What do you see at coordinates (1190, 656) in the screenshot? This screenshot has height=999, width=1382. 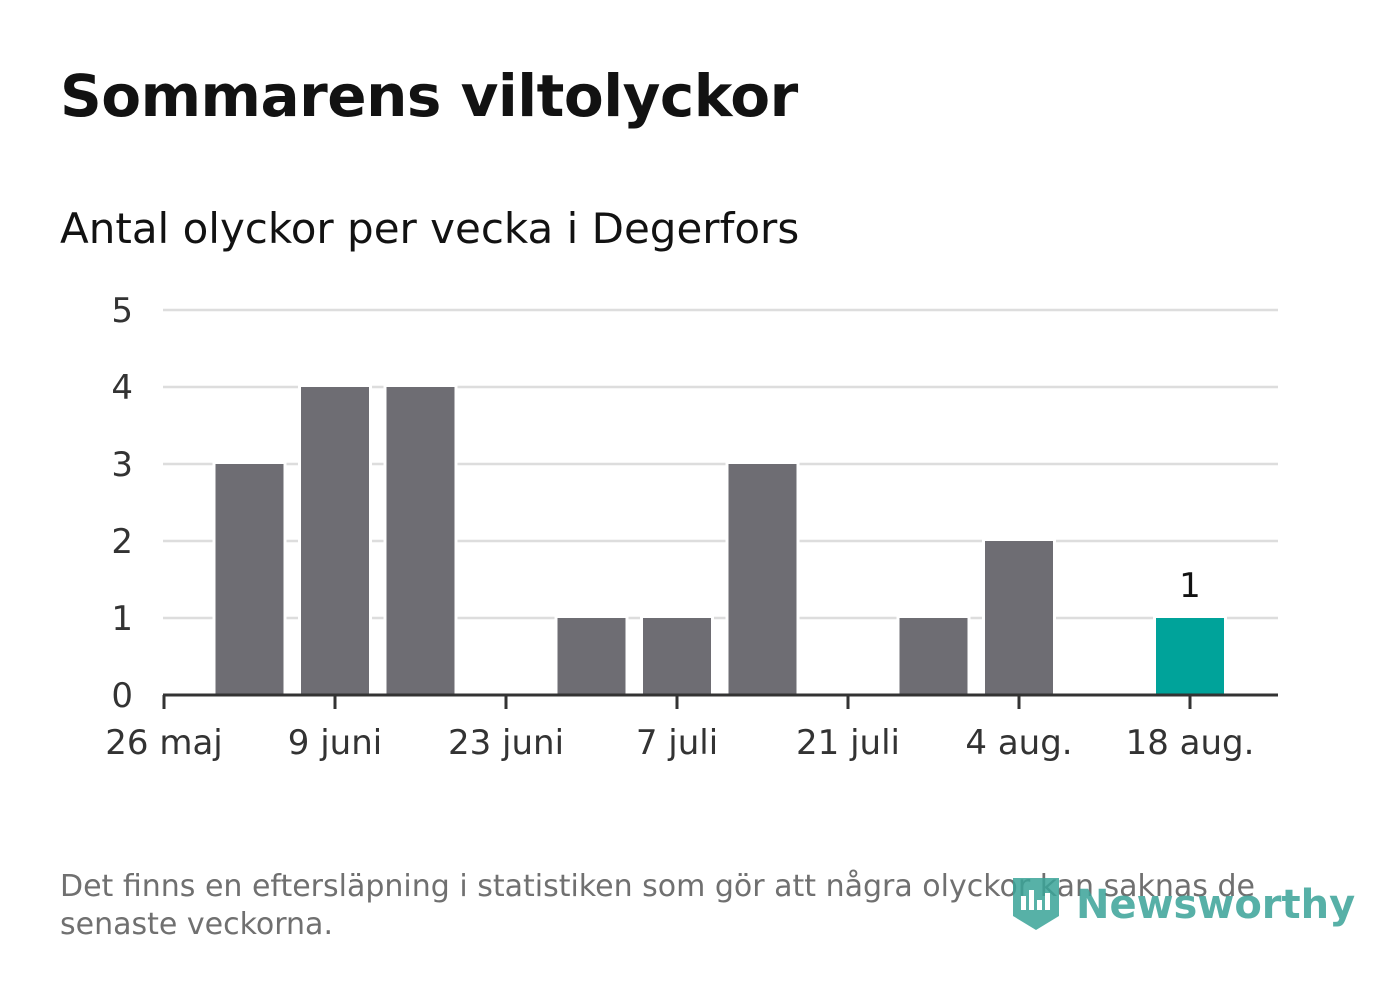 I see `bar-highlight` at bounding box center [1190, 656].